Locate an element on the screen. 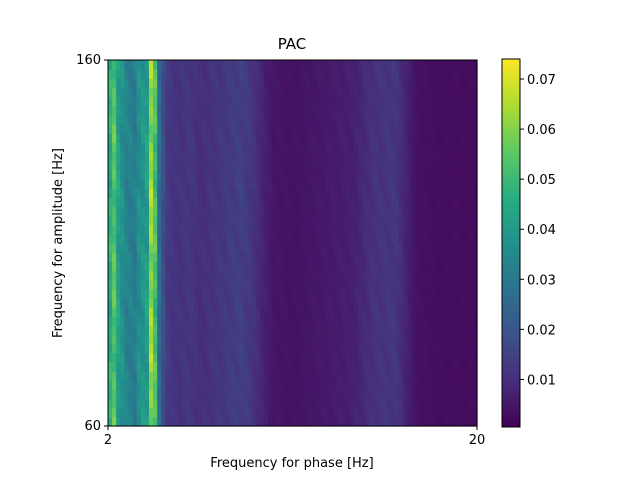  x-axis-label: Frequency for phase [Hz] is located at coordinates (291, 463).